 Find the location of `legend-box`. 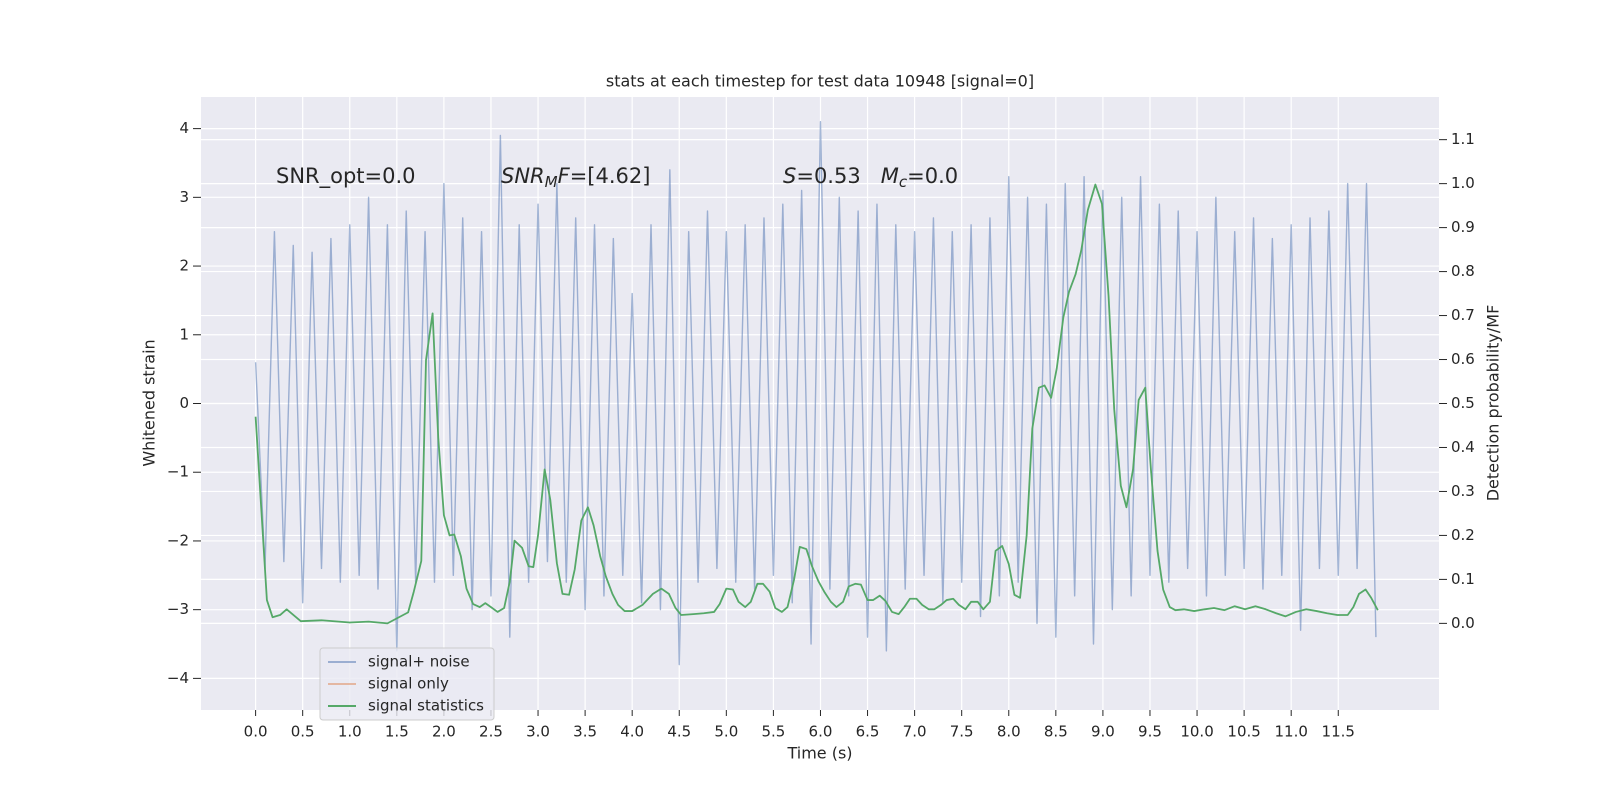

legend-box is located at coordinates (407, 684).